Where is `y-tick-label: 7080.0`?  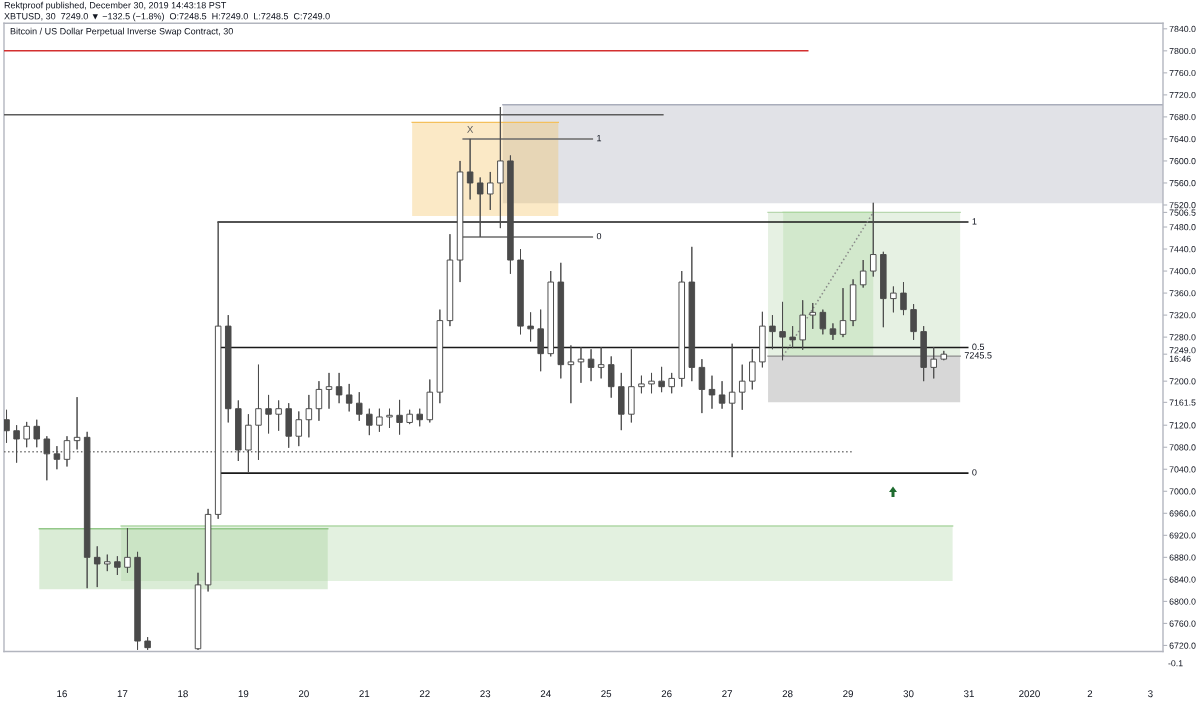 y-tick-label: 7080.0 is located at coordinates (1182, 447).